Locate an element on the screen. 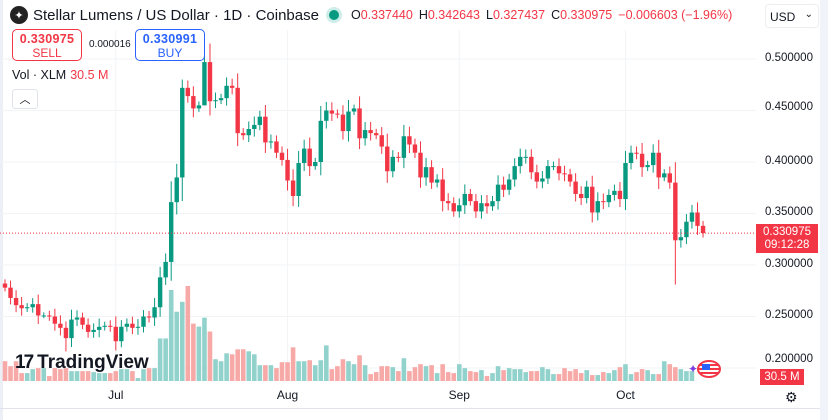 The width and height of the screenshot is (828, 420). open-label: O is located at coordinates (355, 15).